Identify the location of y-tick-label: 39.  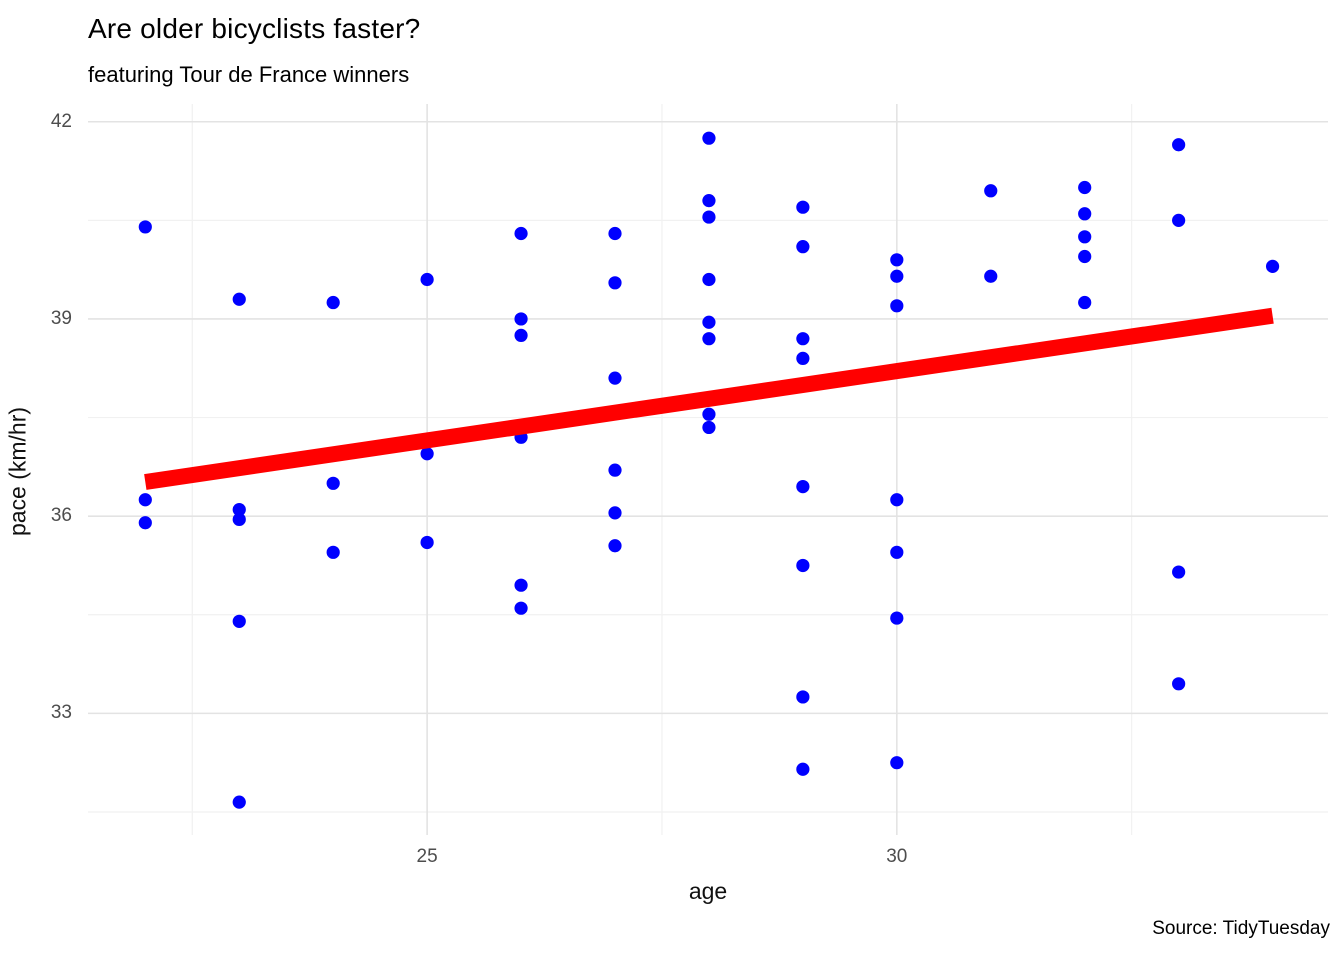
(61, 318).